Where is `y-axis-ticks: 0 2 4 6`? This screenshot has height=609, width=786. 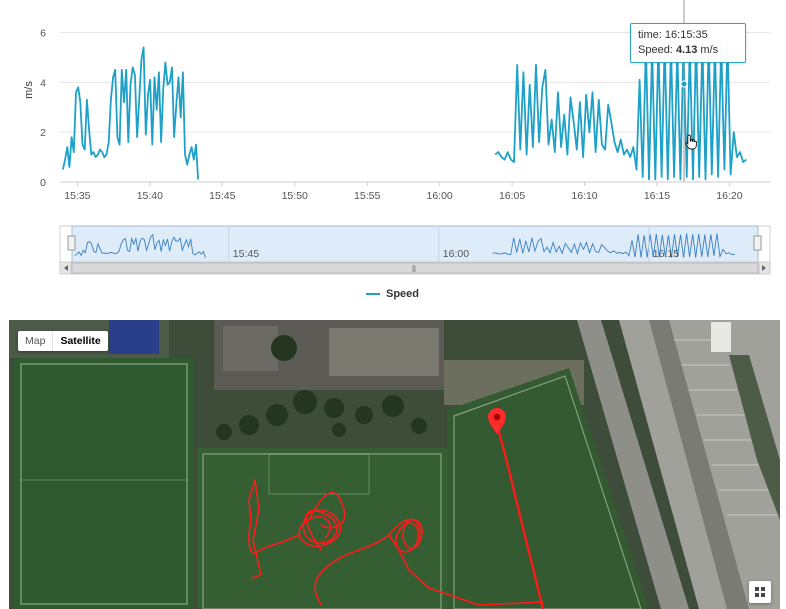
y-axis-ticks: 0 2 4 6 is located at coordinates (43, 108).